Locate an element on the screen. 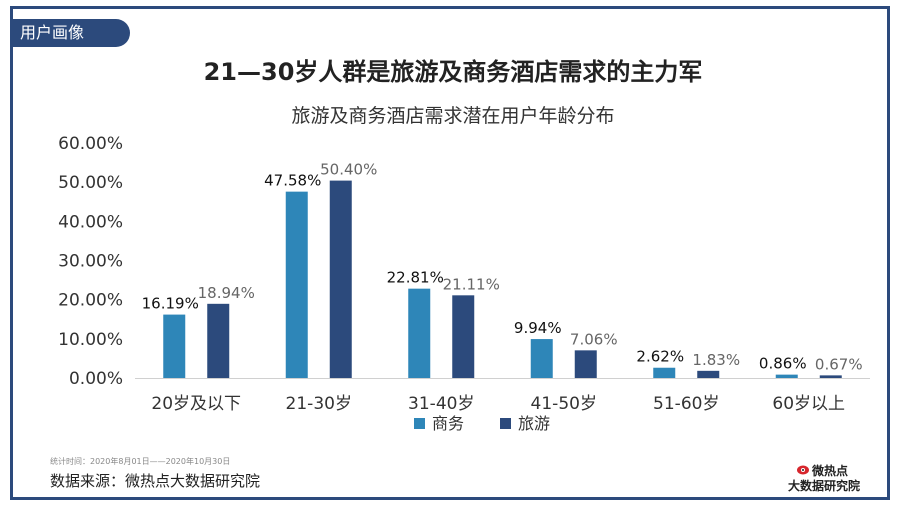  logo-subtitle: 大数据研究院 is located at coordinates (824, 486).